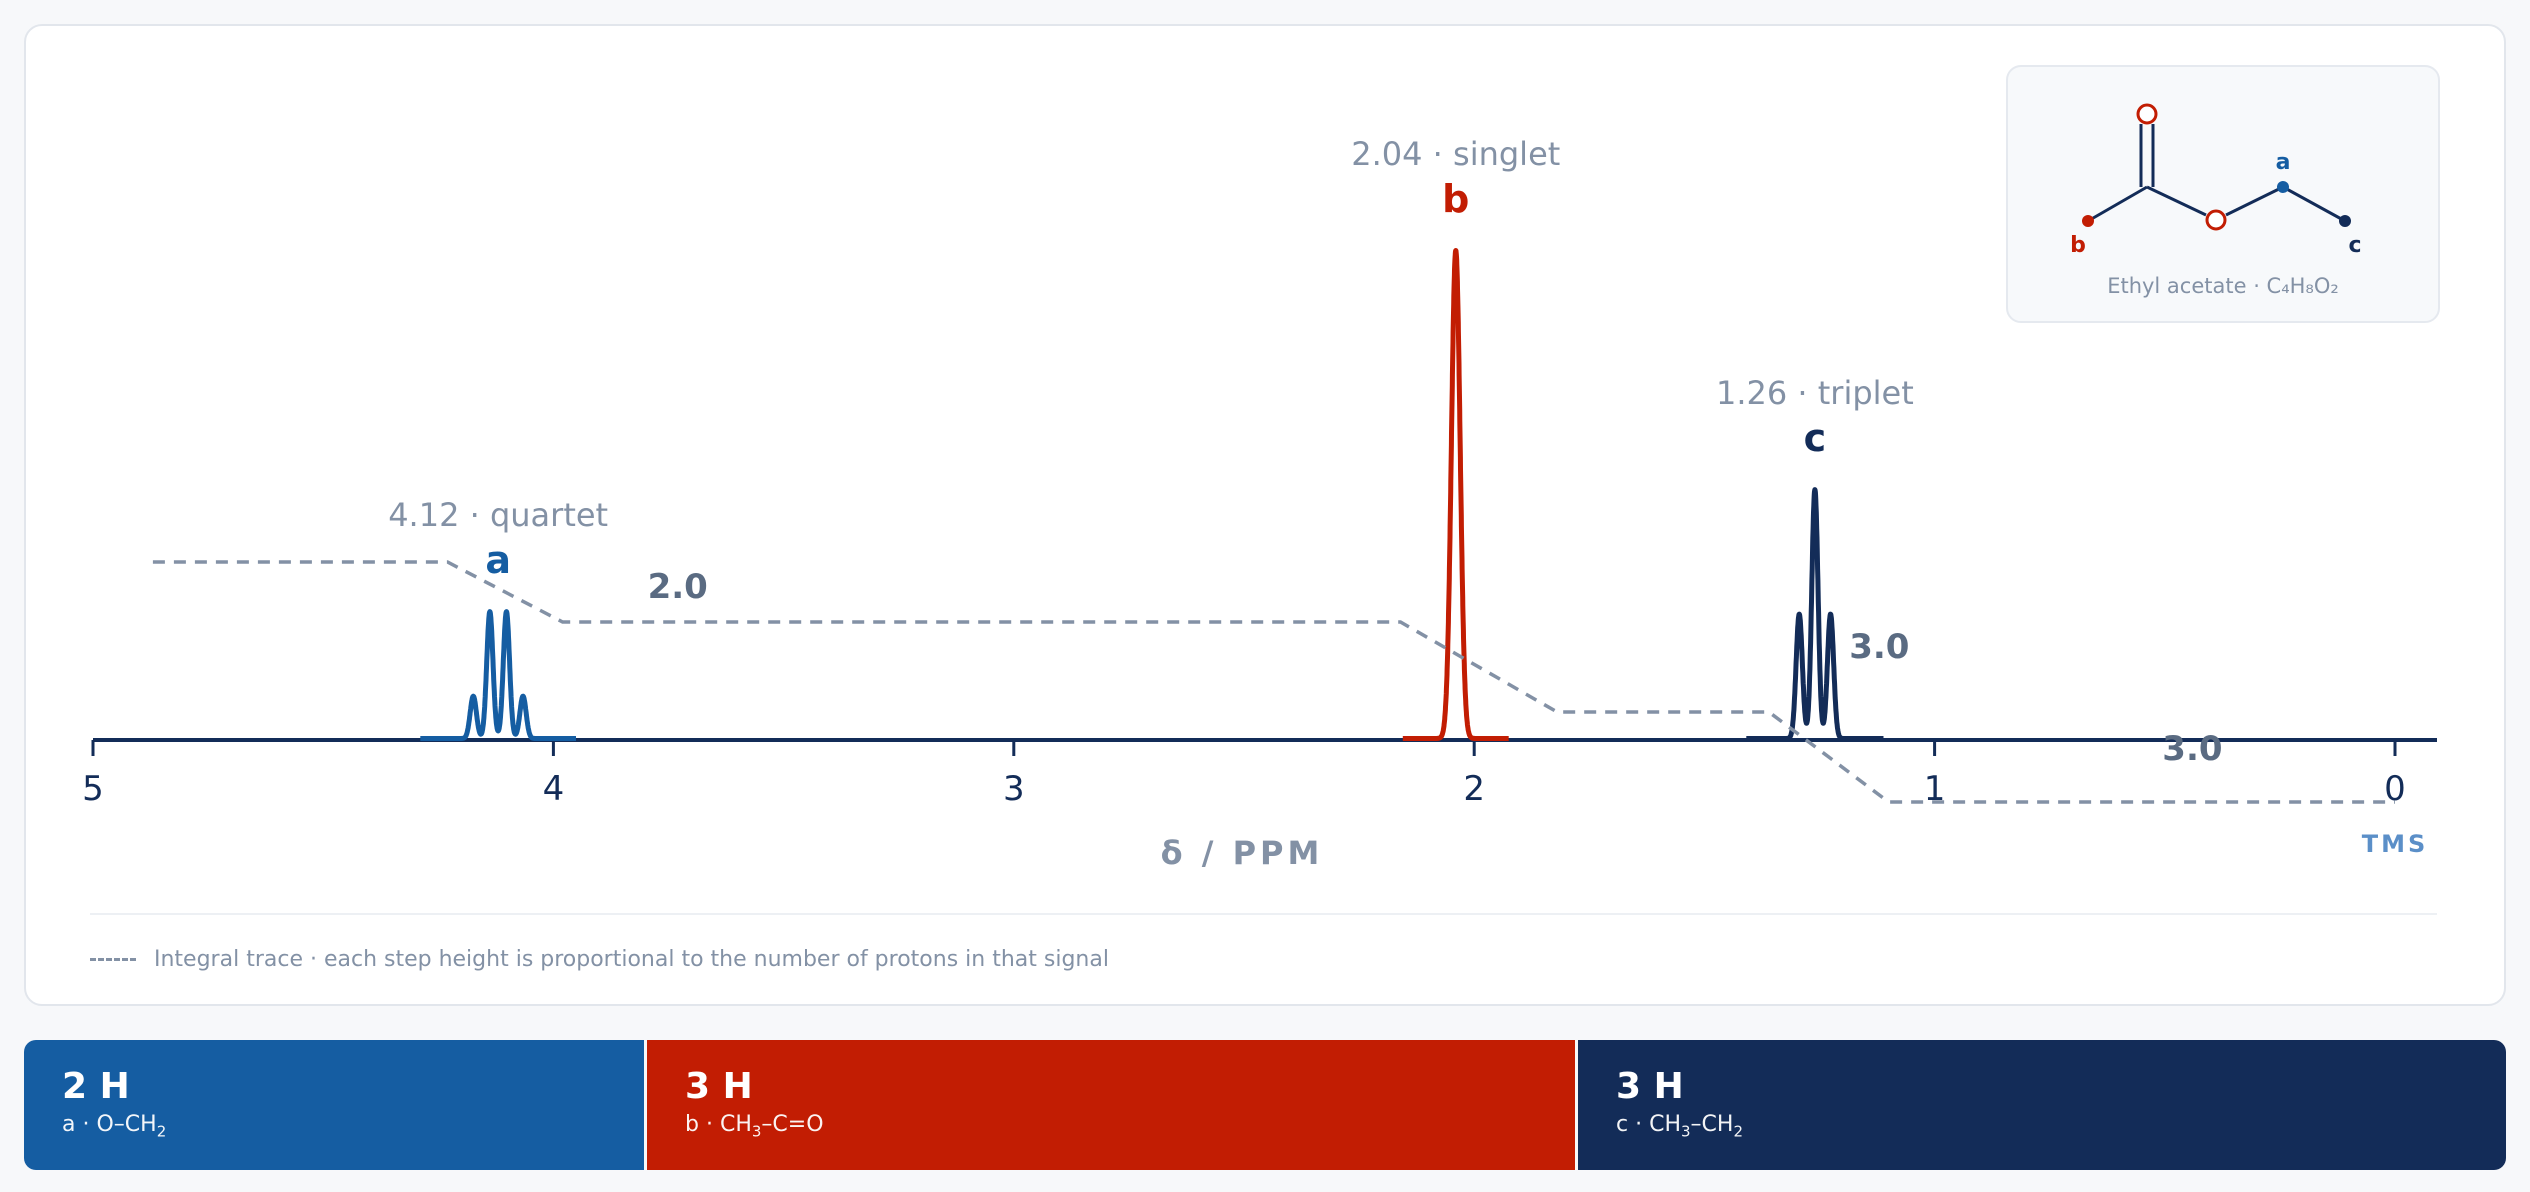 The height and width of the screenshot is (1192, 2530). I want to click on integral-value-c: 3.0, so click(2192, 749).